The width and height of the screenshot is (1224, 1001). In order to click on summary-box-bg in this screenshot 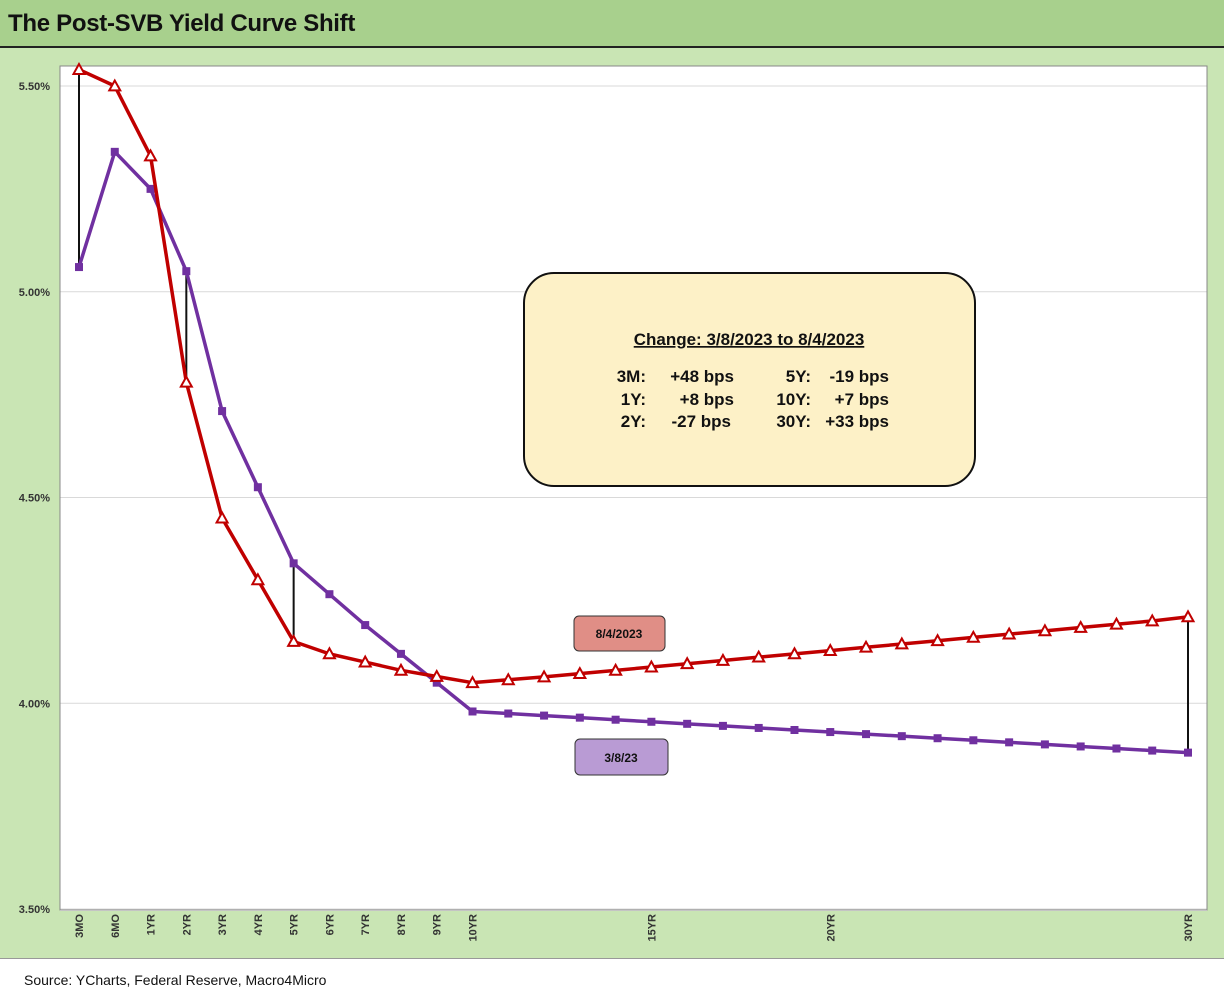, I will do `click(749, 379)`.